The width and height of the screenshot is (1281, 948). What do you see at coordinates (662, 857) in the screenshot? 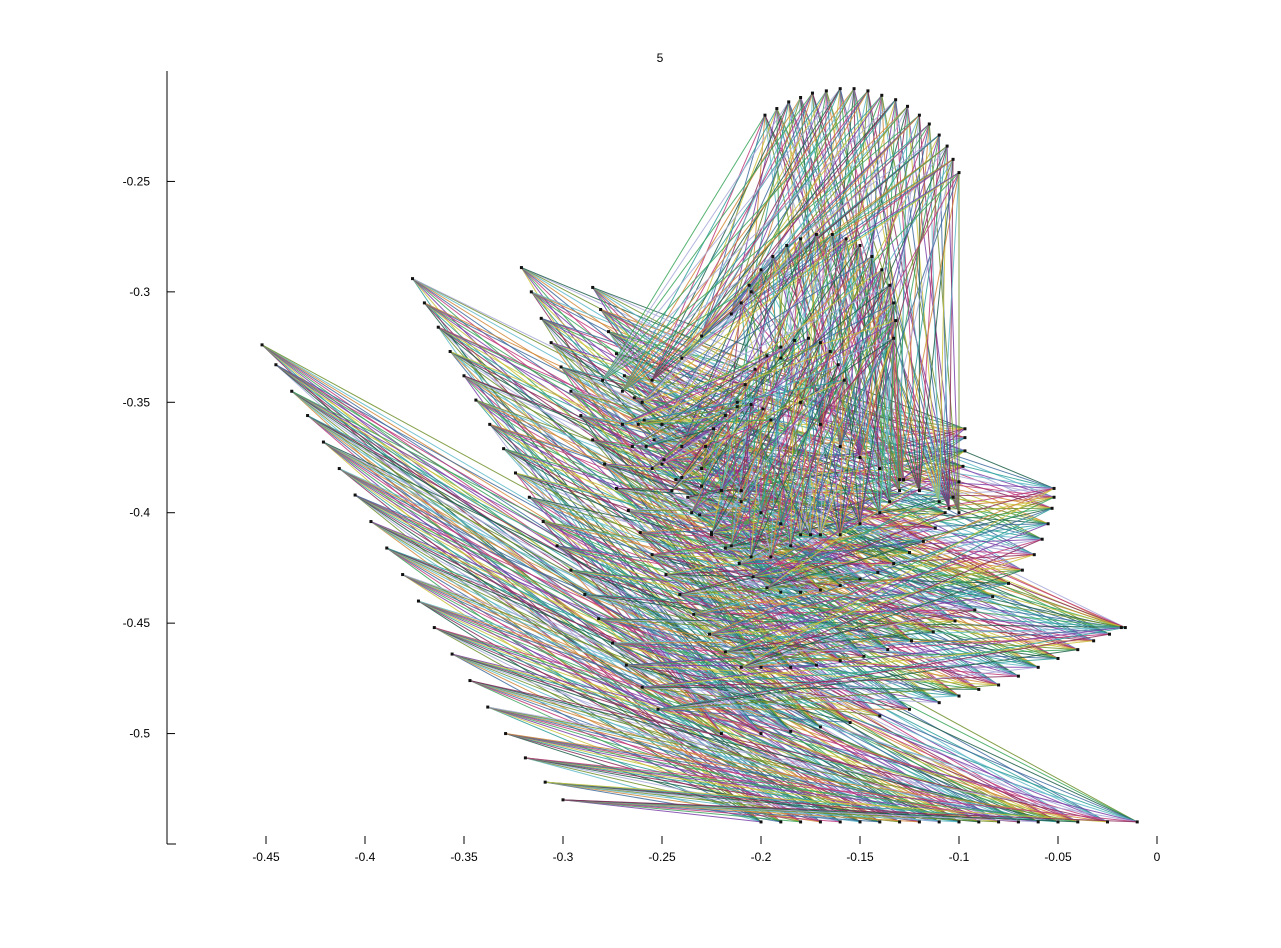
I see `x-tick-label: -0.25` at bounding box center [662, 857].